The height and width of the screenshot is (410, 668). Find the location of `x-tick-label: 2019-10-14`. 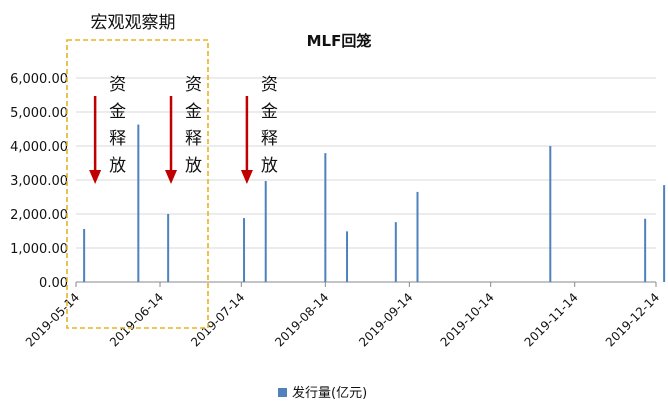

x-tick-label: 2019-10-14 is located at coordinates (467, 319).